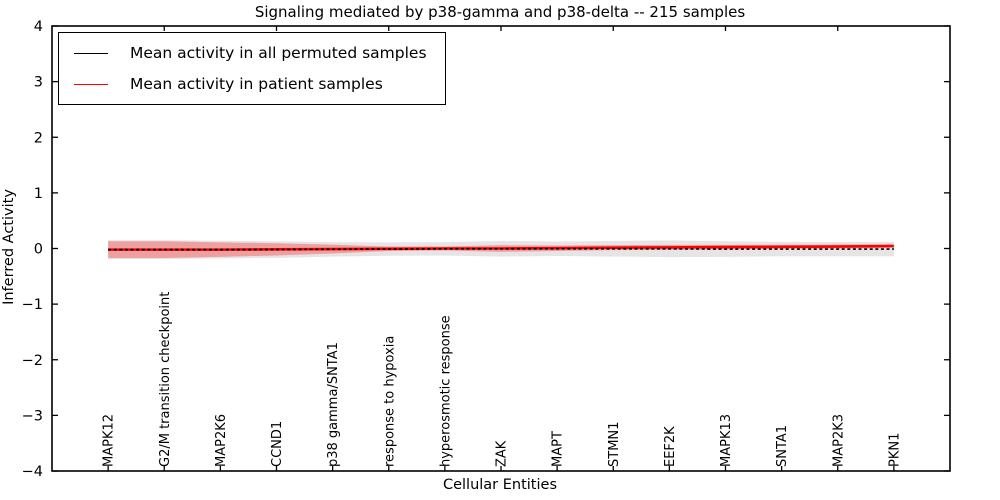 The height and width of the screenshot is (500, 1000). Describe the element at coordinates (38, 138) in the screenshot. I see `y-tick-label: 2` at that location.